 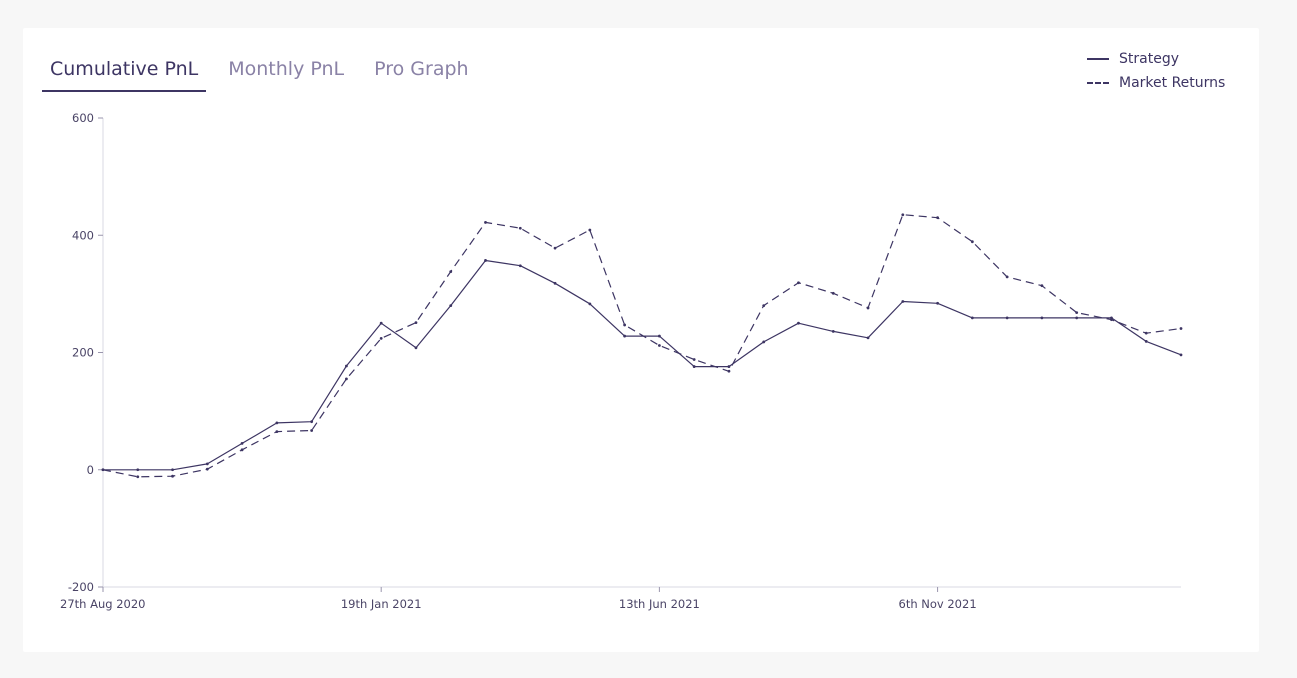 What do you see at coordinates (102, 604) in the screenshot?
I see `x-tick-label: 27th Aug 2020` at bounding box center [102, 604].